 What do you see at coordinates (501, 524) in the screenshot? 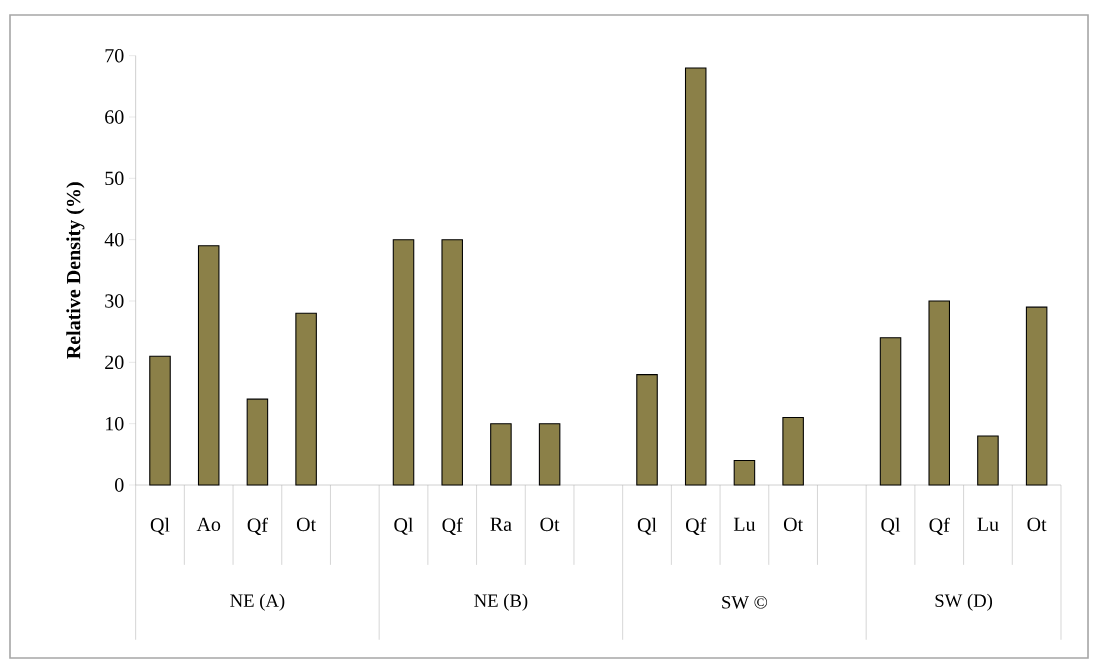
I see `x-tick-label: Ra` at bounding box center [501, 524].